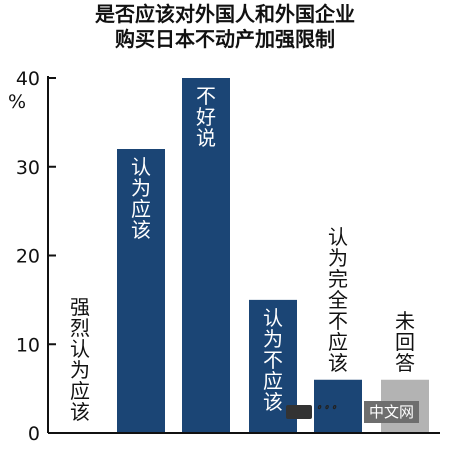 This screenshot has height=450, width=450. Describe the element at coordinates (80, 359) in the screenshot. I see `bar-label-0: 强烈认为应该` at that location.